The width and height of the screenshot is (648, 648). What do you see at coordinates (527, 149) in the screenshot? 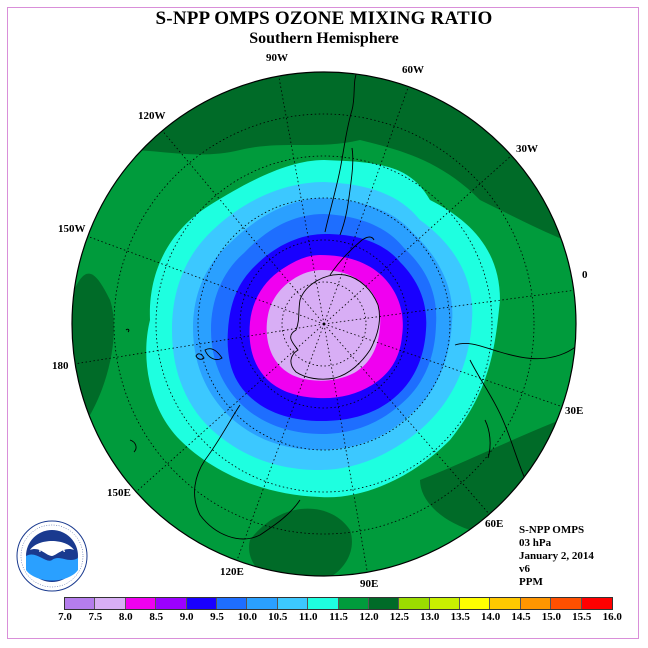
I see `lon-label-30w: 30W` at bounding box center [527, 149].